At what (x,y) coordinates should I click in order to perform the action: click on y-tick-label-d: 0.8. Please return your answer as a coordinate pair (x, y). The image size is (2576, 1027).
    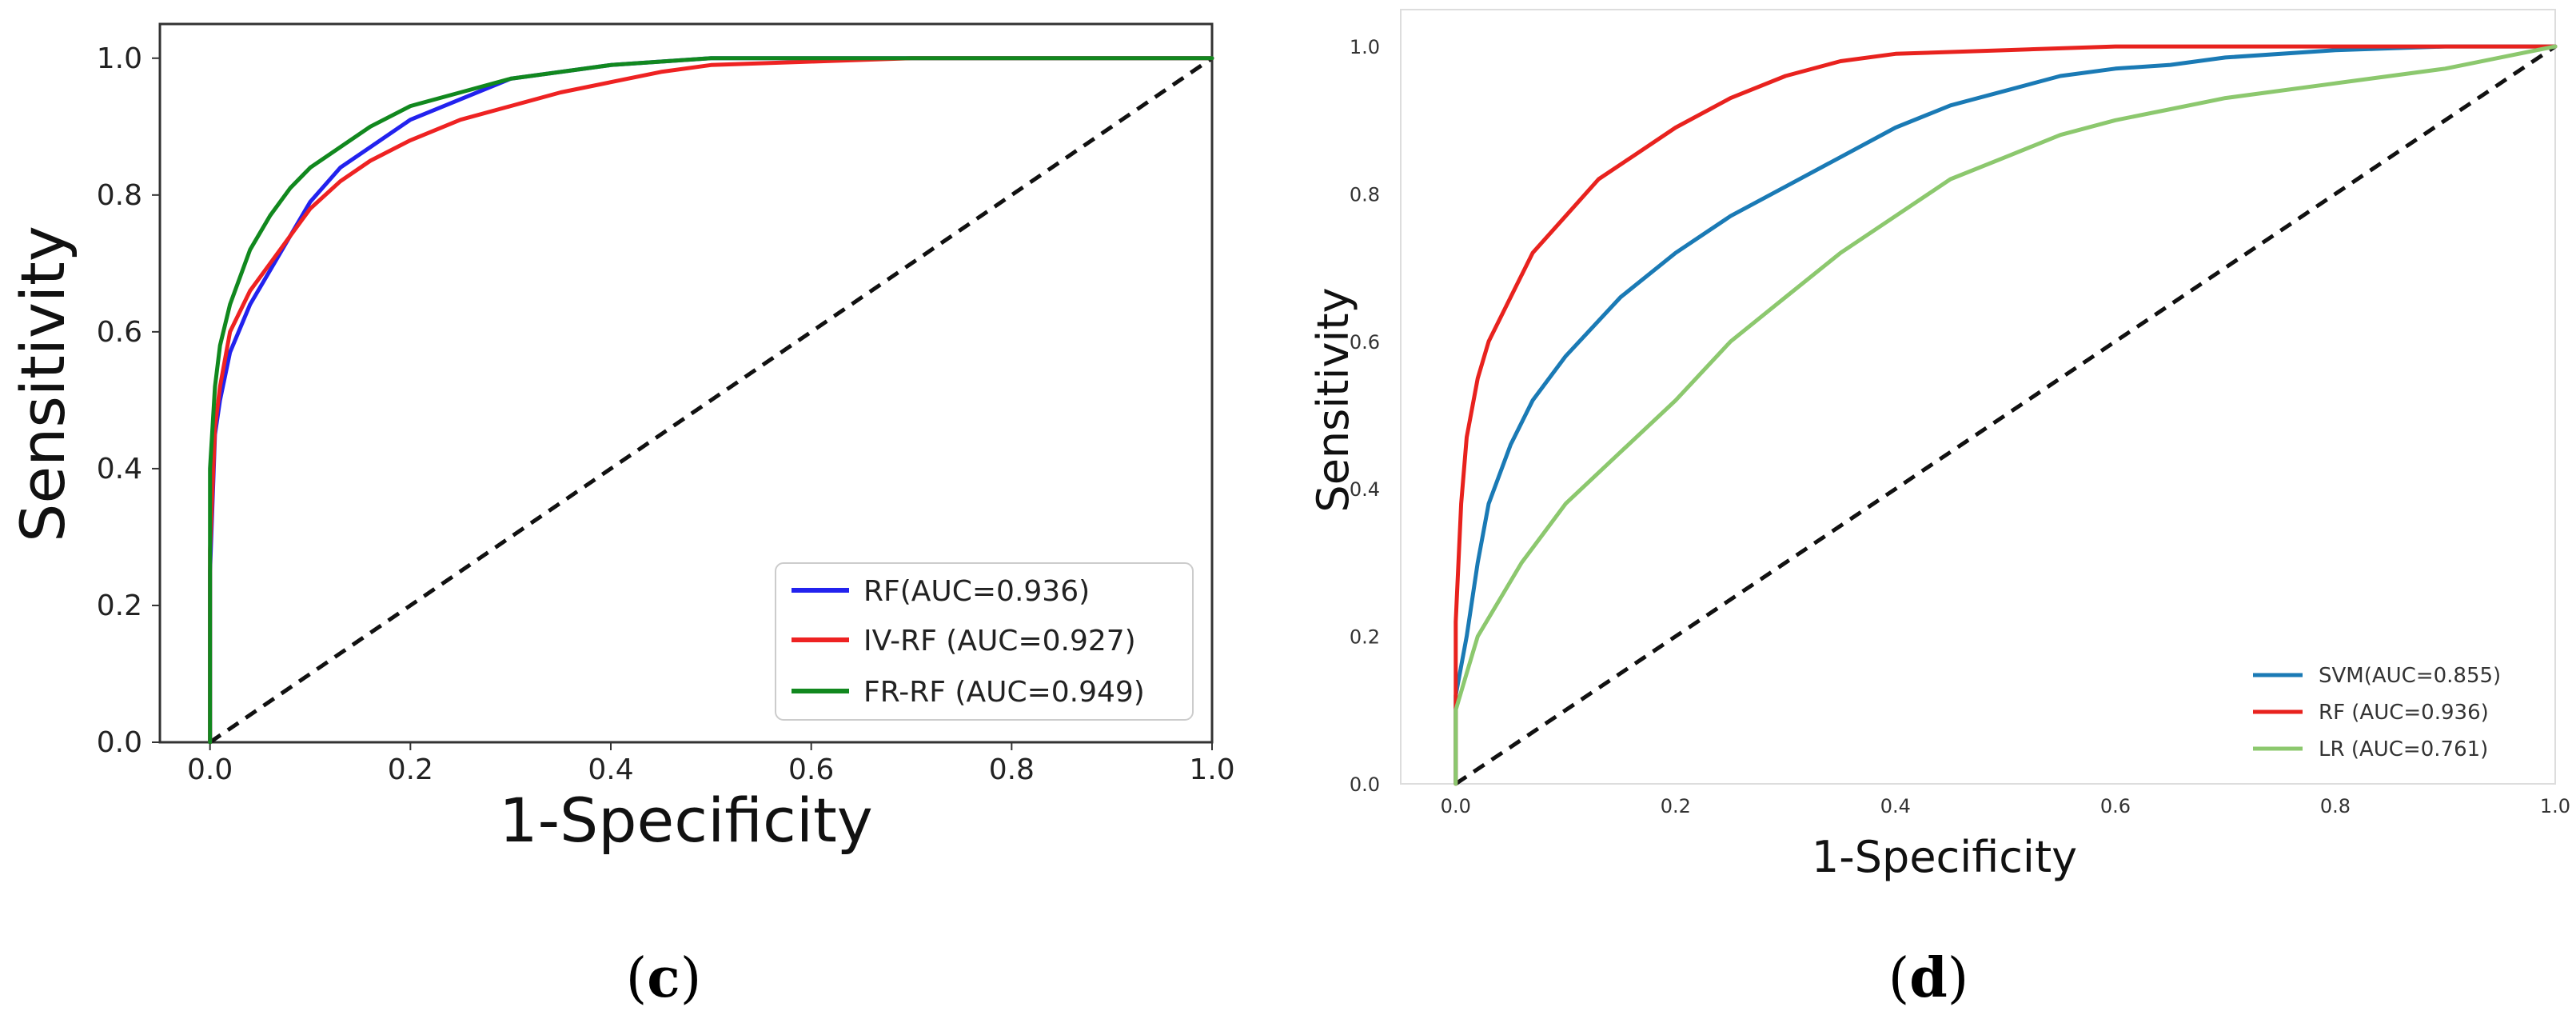
    Looking at the image, I should click on (1365, 194).